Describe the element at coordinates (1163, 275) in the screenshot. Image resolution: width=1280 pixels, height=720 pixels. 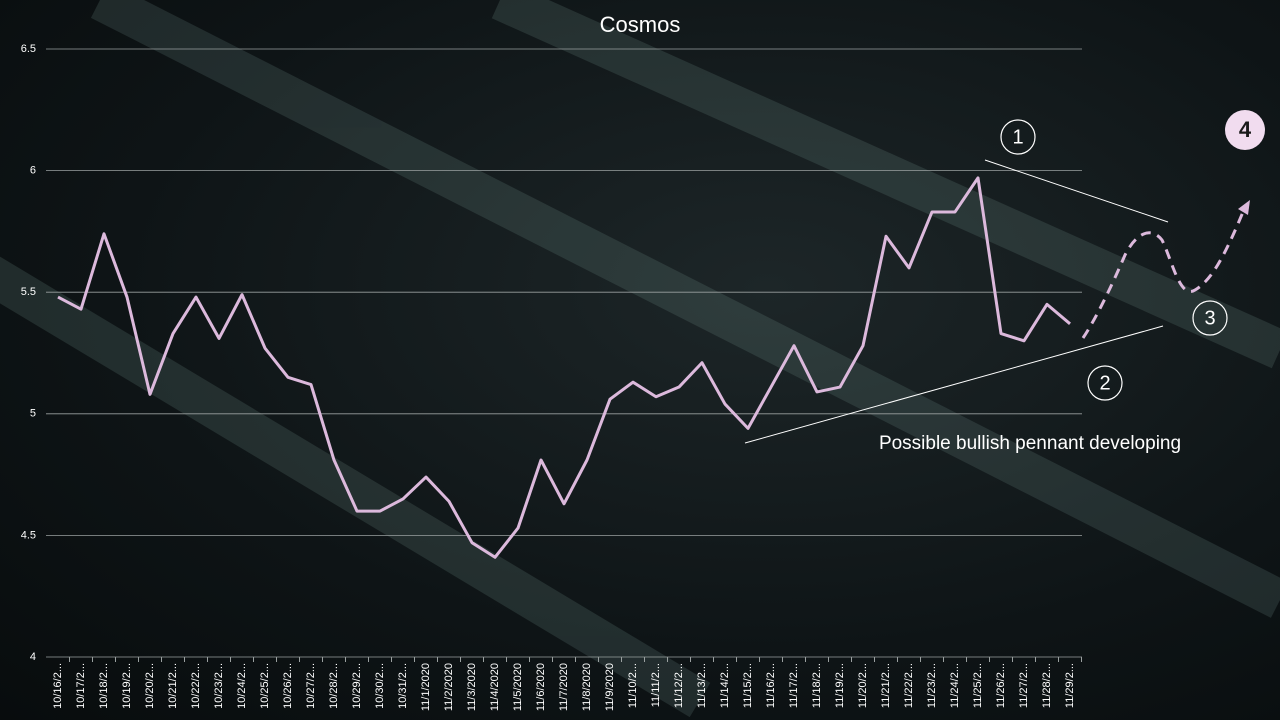
I see `projection-path` at that location.